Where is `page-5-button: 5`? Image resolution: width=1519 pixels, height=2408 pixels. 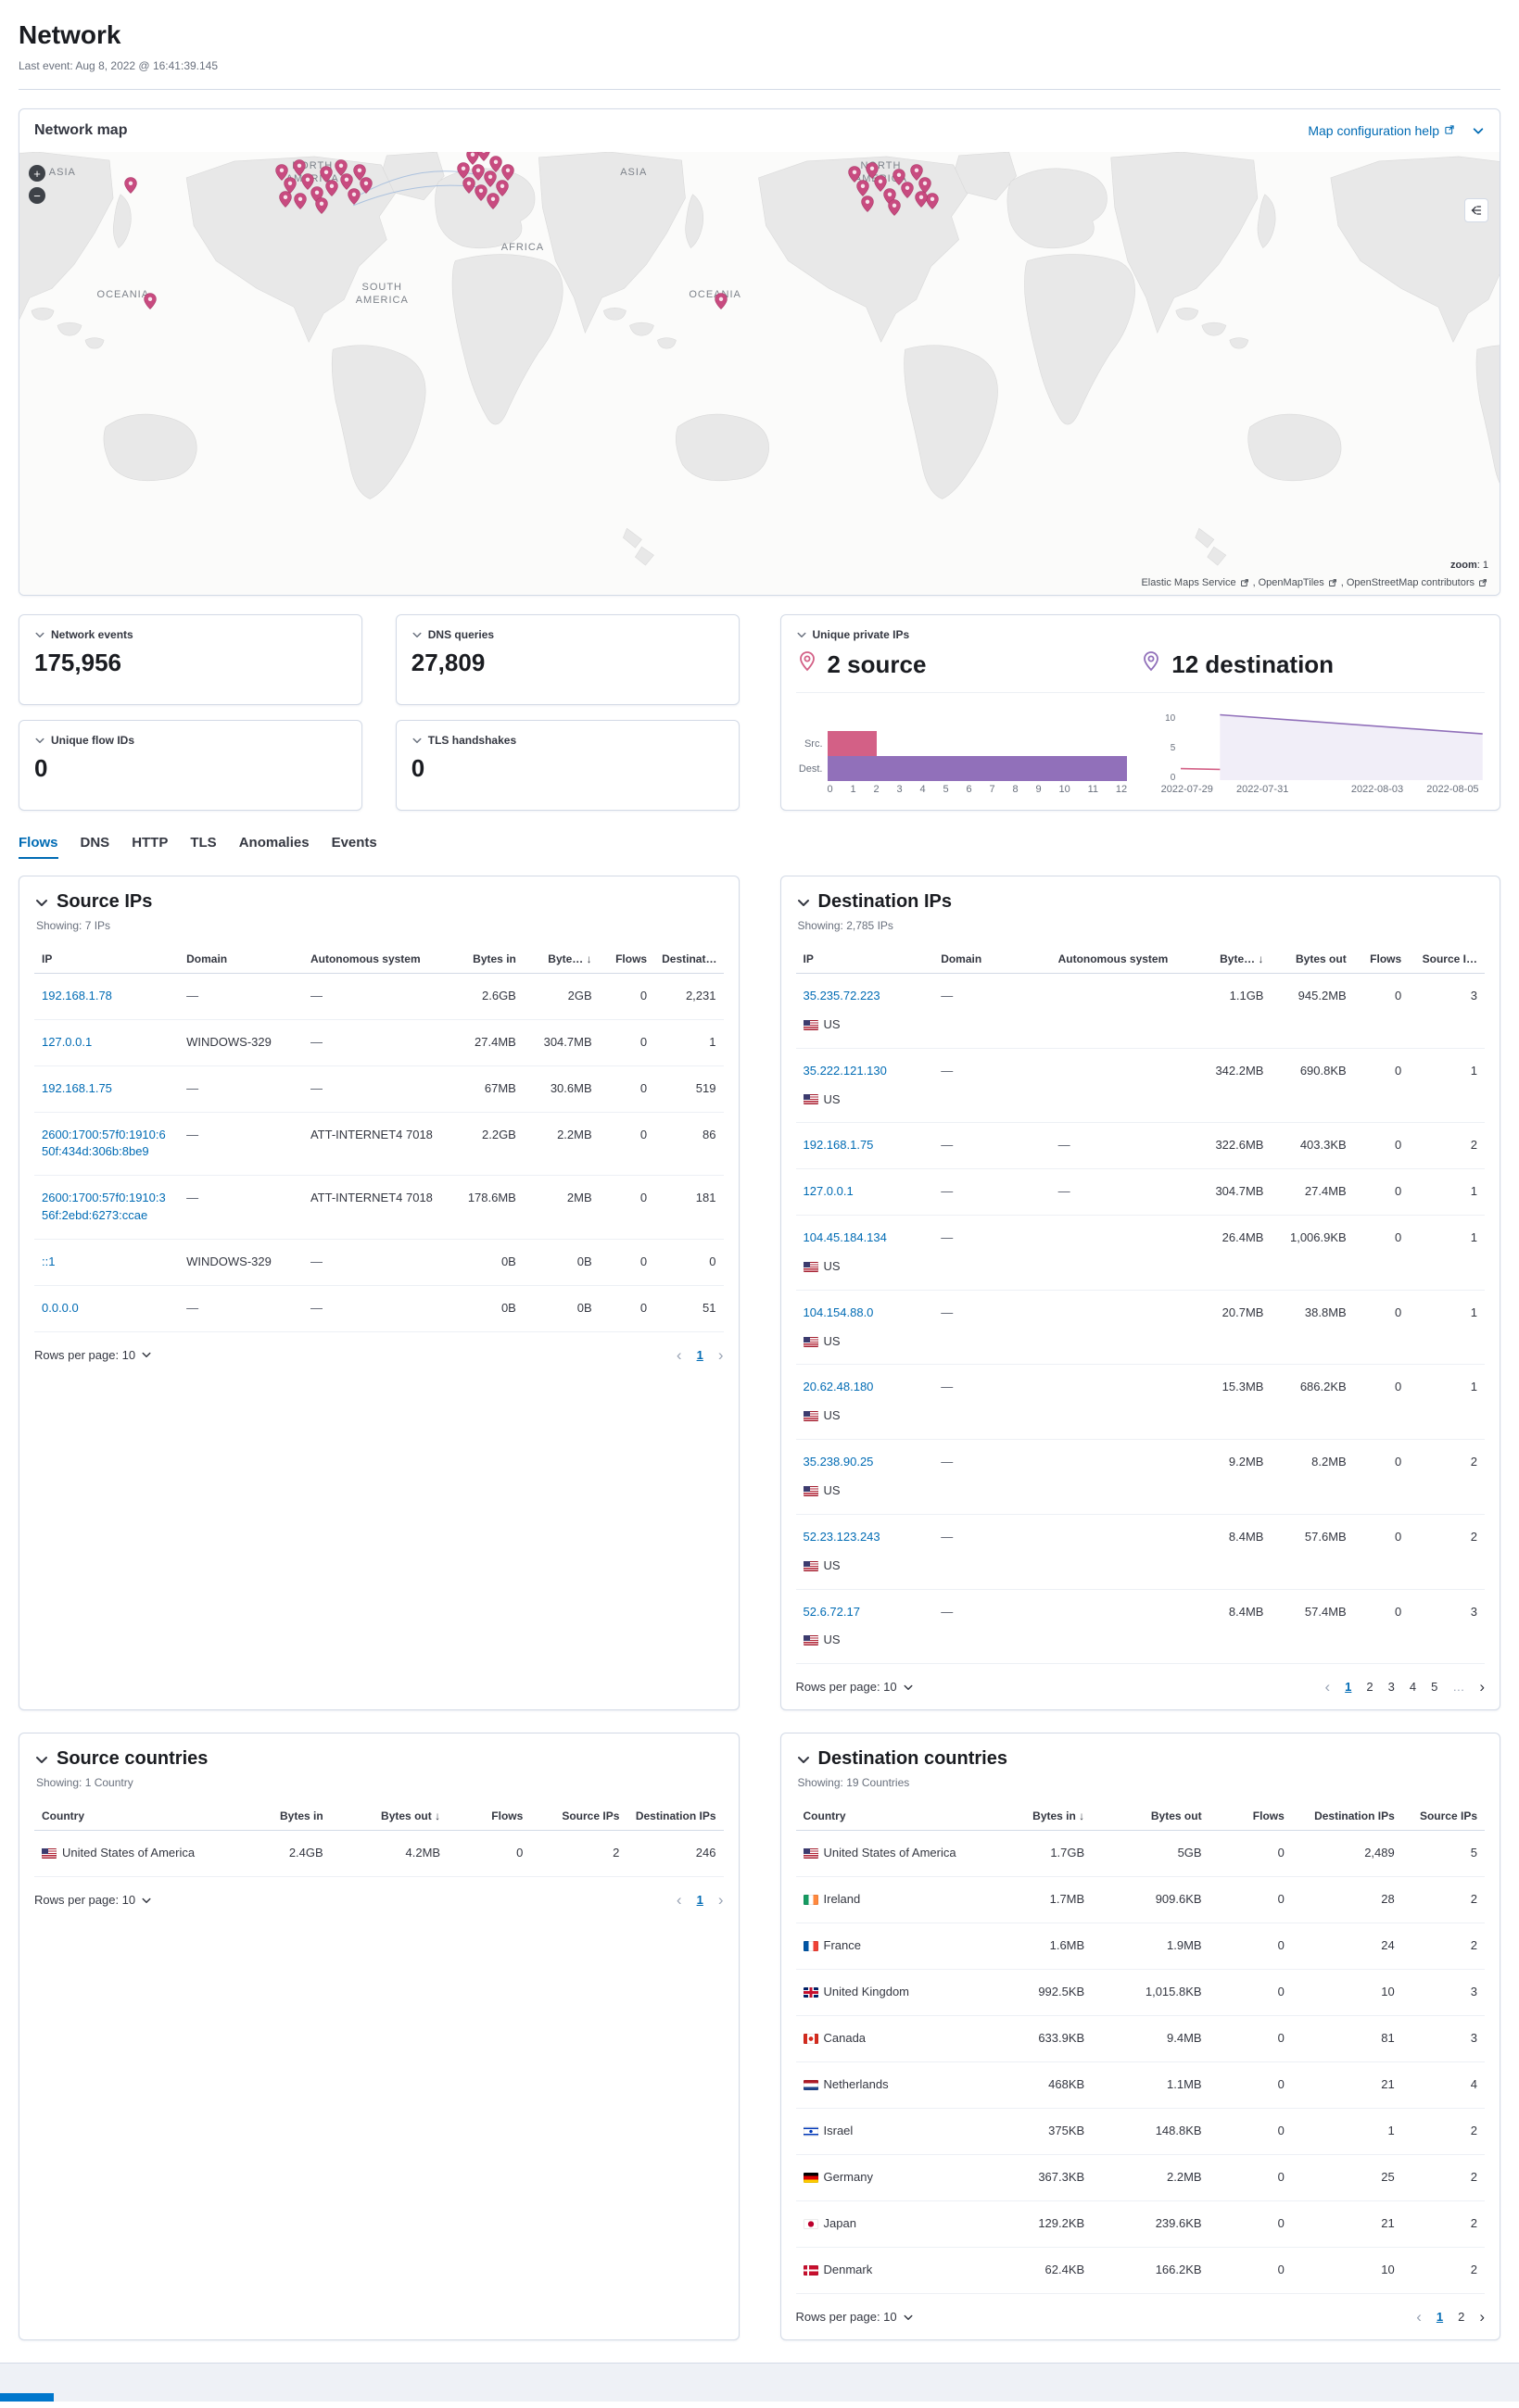
page-5-button: 5 is located at coordinates (1434, 1687).